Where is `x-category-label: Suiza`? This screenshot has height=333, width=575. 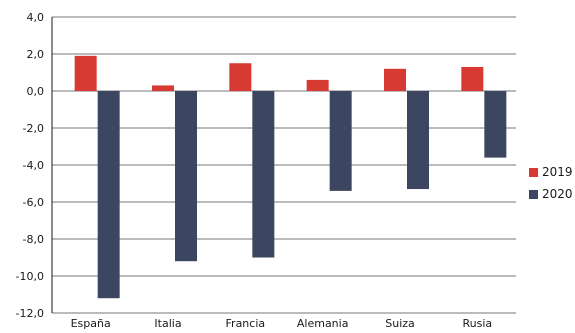
x-category-label: Suiza is located at coordinates (400, 323).